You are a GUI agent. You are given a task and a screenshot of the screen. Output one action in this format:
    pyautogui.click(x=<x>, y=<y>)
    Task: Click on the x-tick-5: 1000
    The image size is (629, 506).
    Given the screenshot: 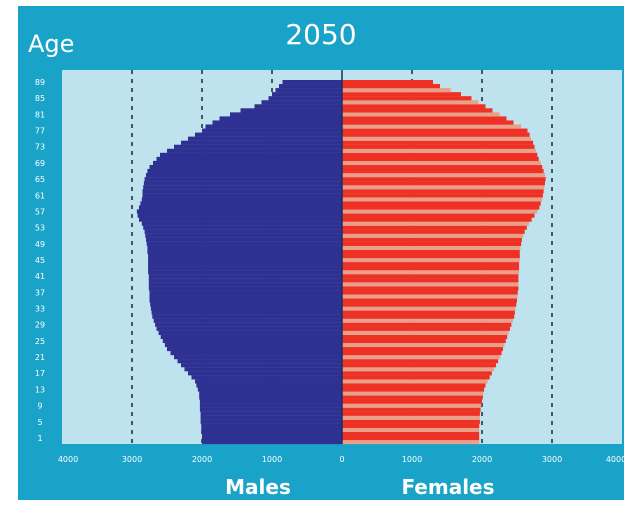 What is the action you would take?
    pyautogui.click(x=412, y=459)
    